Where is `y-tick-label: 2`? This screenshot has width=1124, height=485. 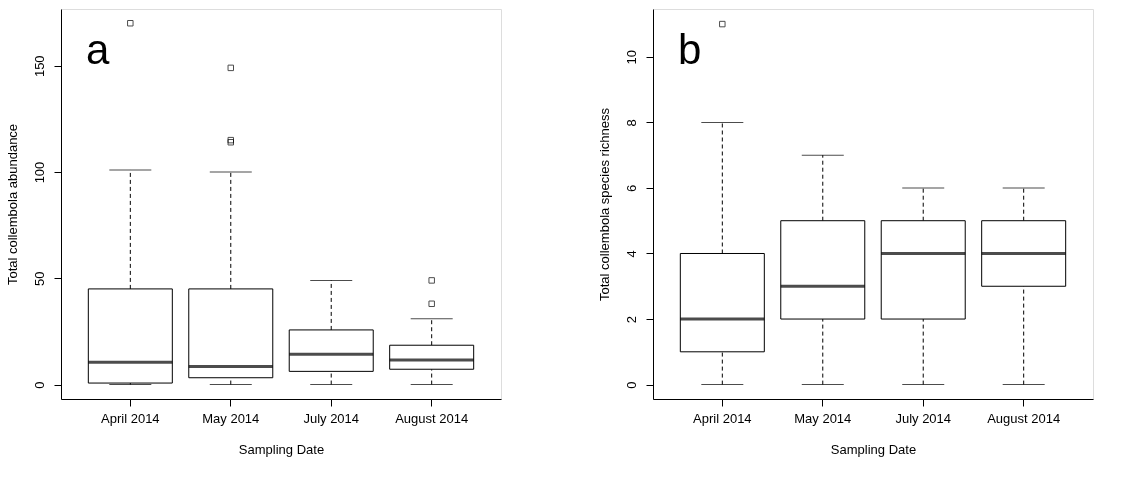
y-tick-label: 2 is located at coordinates (631, 319).